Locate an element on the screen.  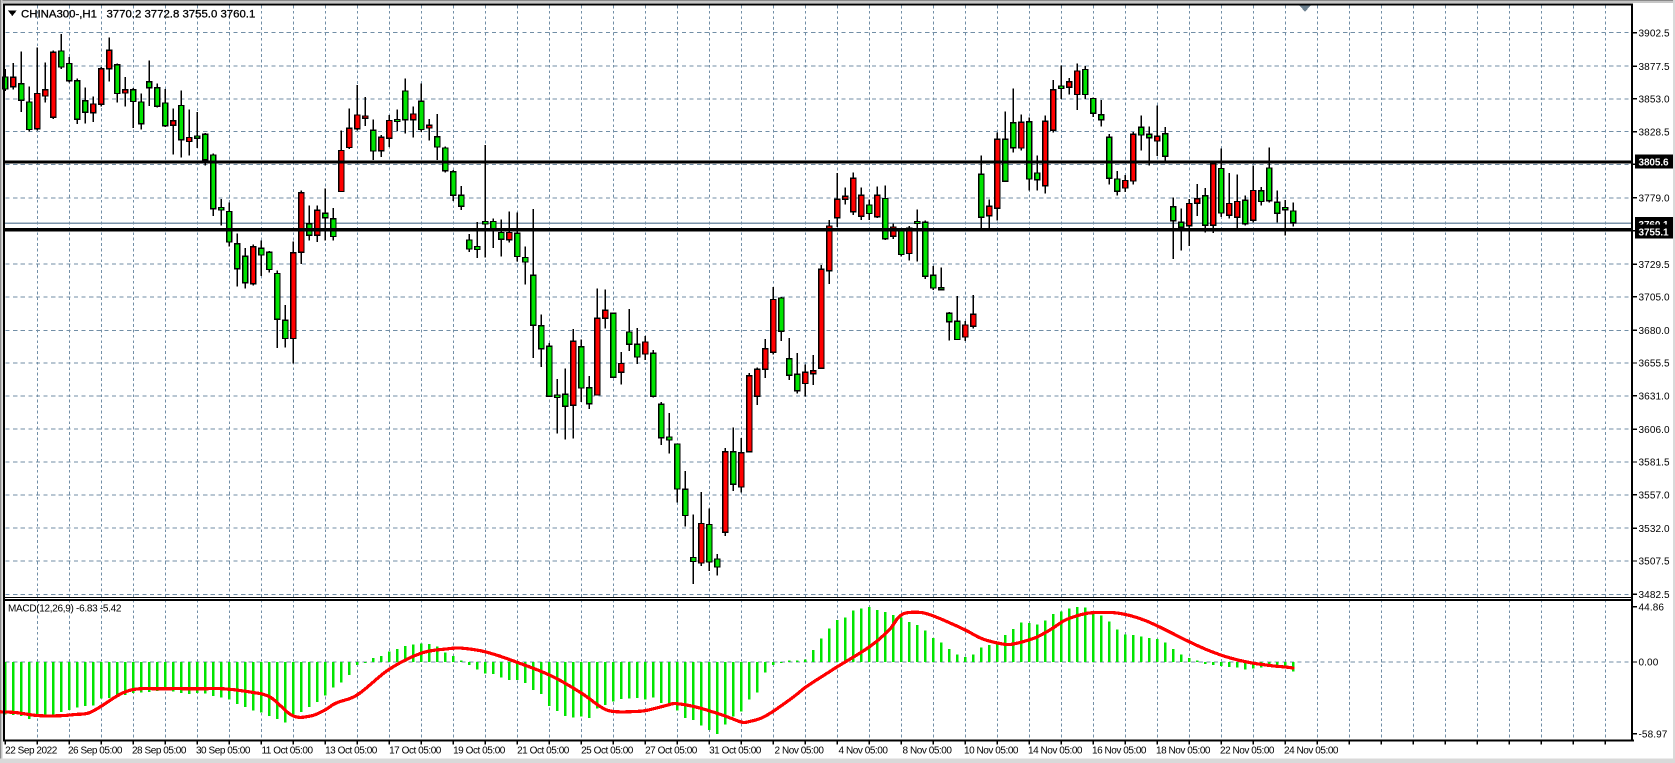
svg-text: 3680.0 is located at coordinates (1655, 331).